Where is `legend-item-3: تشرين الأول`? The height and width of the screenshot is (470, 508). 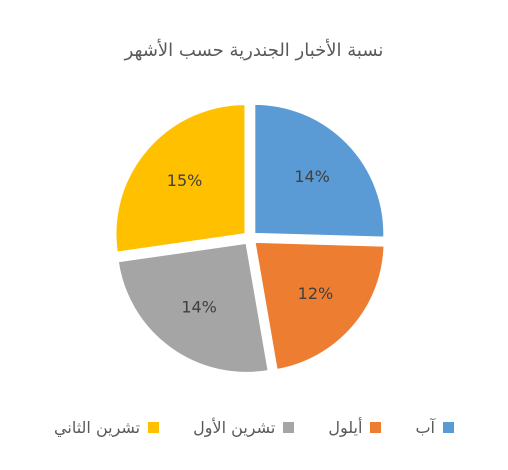 legend-item-3: تشرين الأول is located at coordinates (244, 427).